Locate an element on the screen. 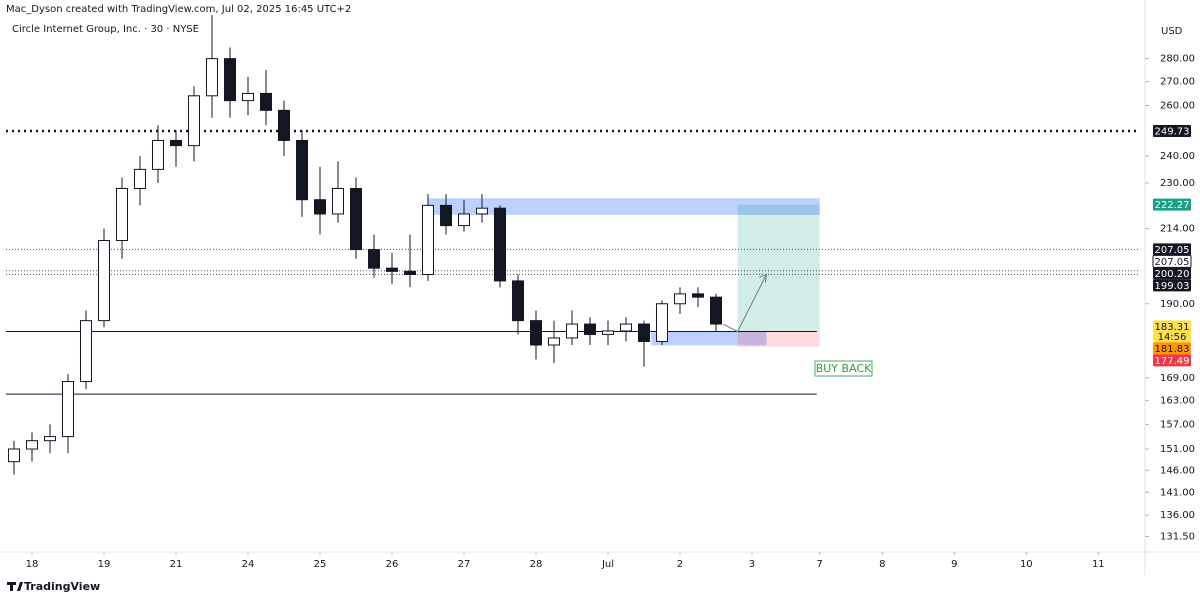 This screenshot has height=599, width=1200. x-tick-label: 19 is located at coordinates (104, 564).